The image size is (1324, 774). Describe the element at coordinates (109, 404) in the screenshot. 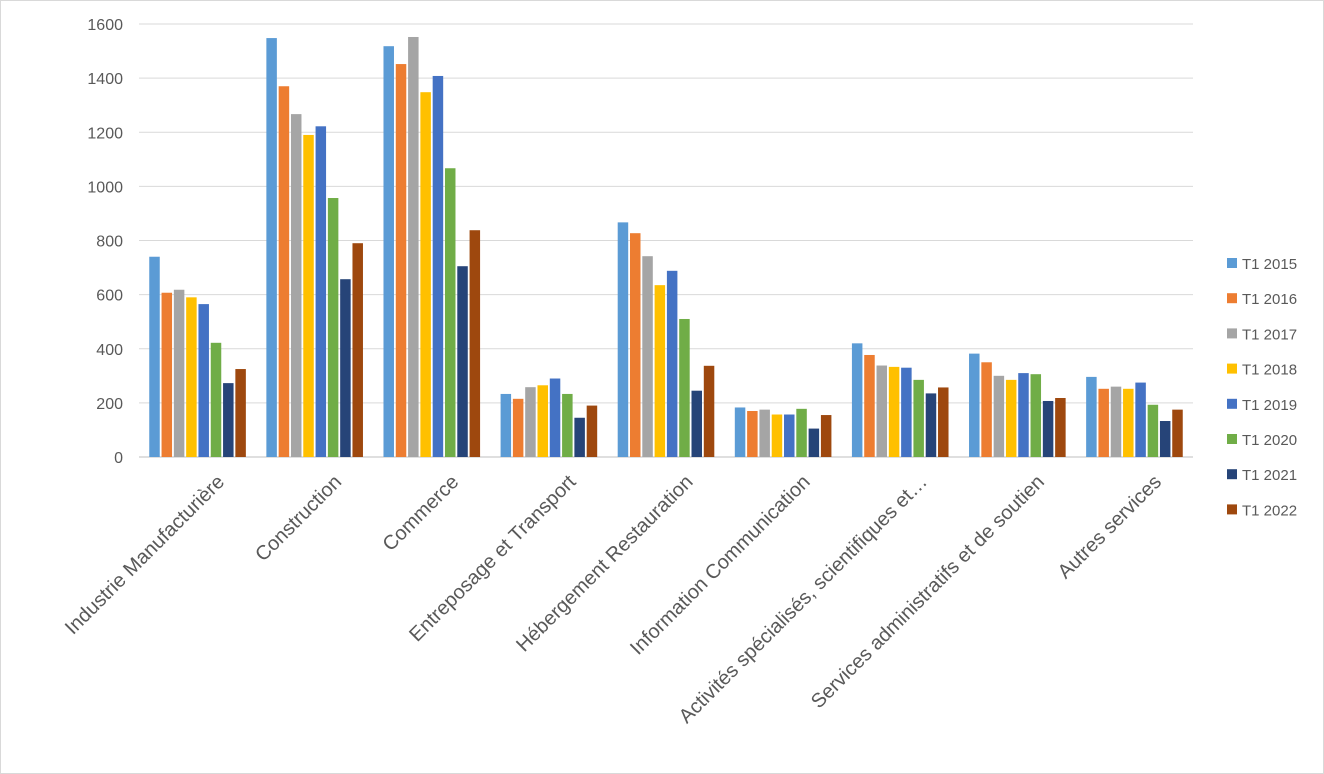

I see `y-tick-label: 200` at that location.